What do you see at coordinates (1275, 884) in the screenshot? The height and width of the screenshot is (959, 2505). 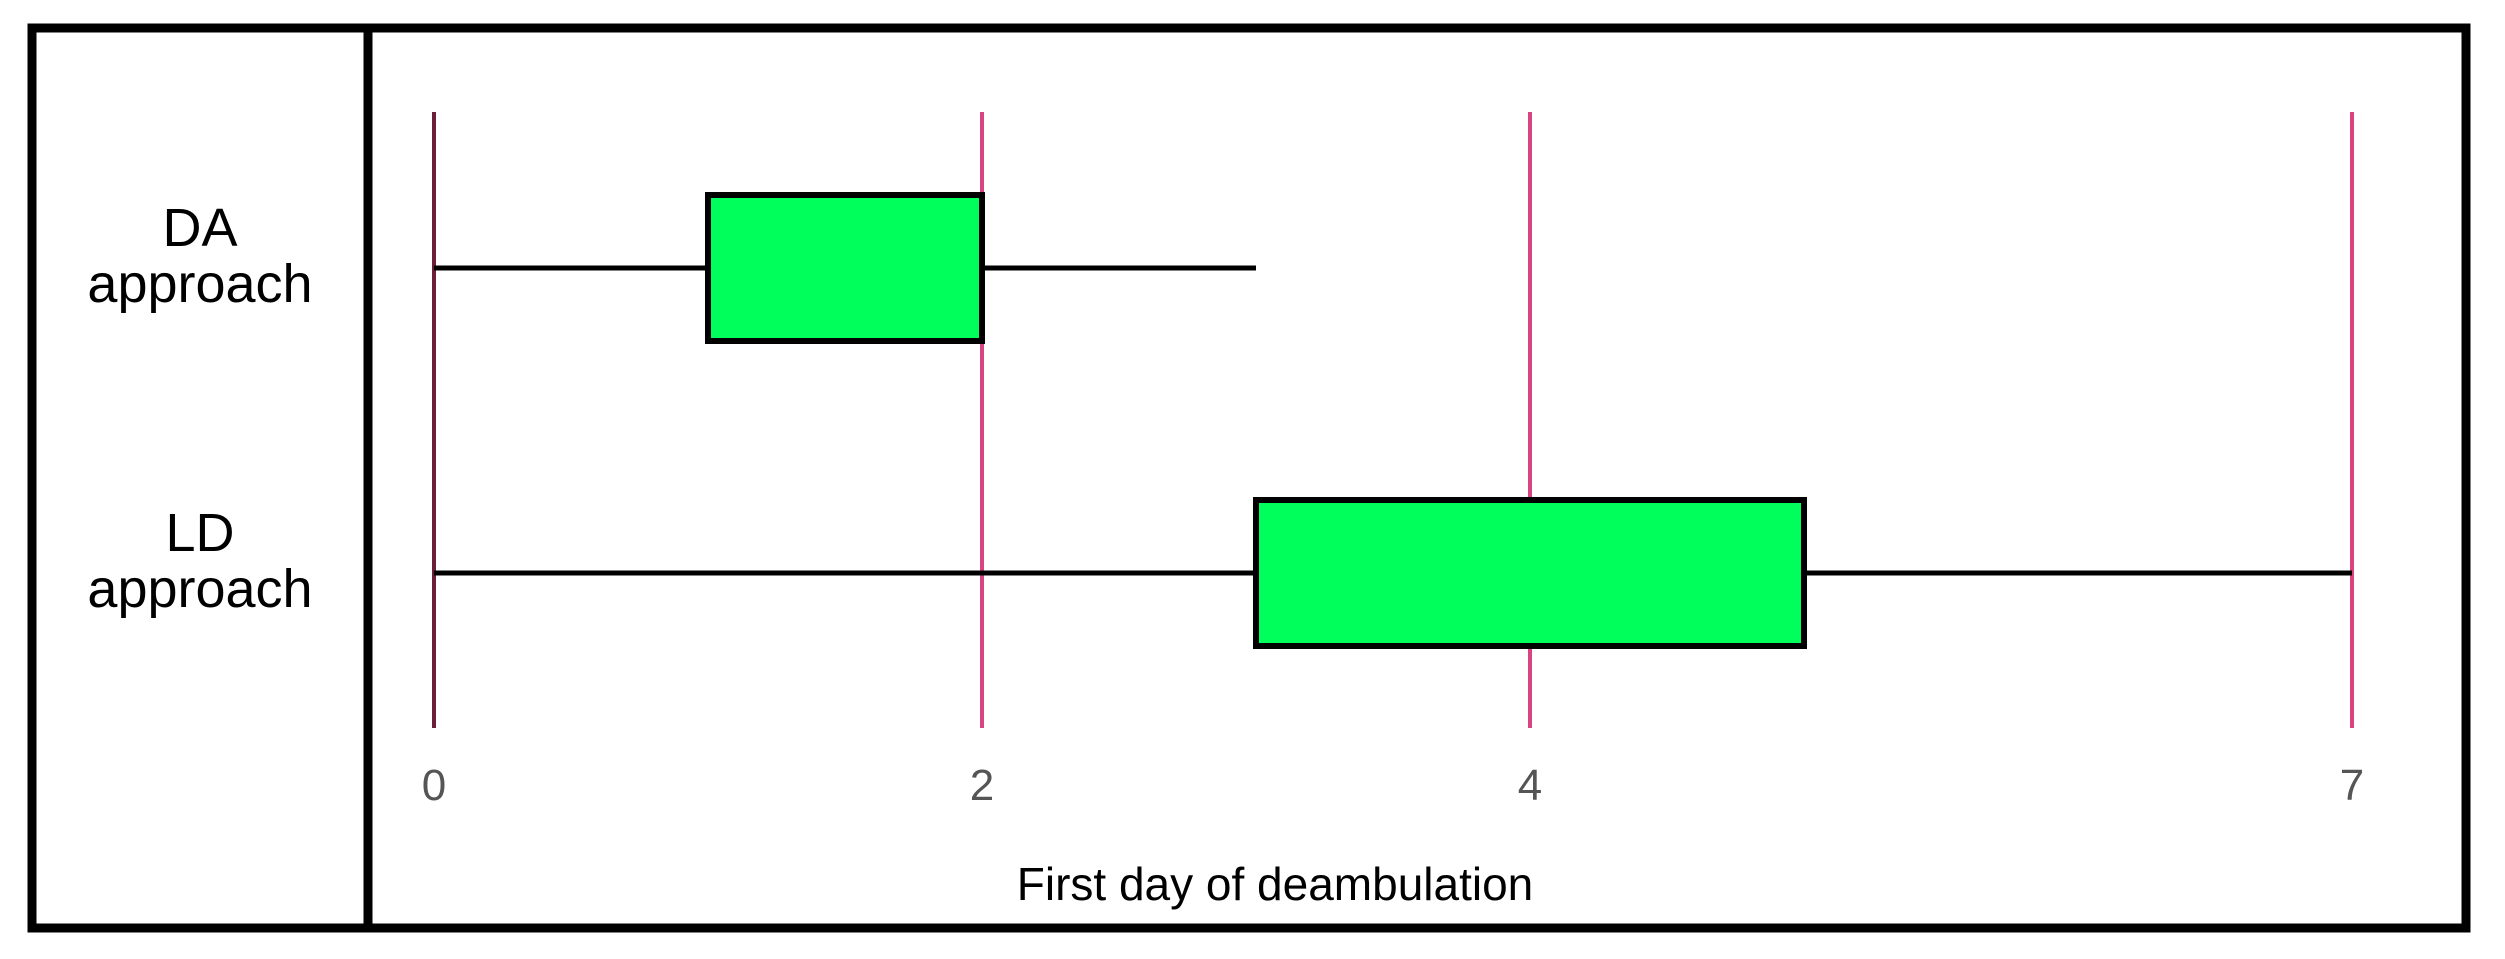 I see `x-axis-title: First day of deambulation` at bounding box center [1275, 884].